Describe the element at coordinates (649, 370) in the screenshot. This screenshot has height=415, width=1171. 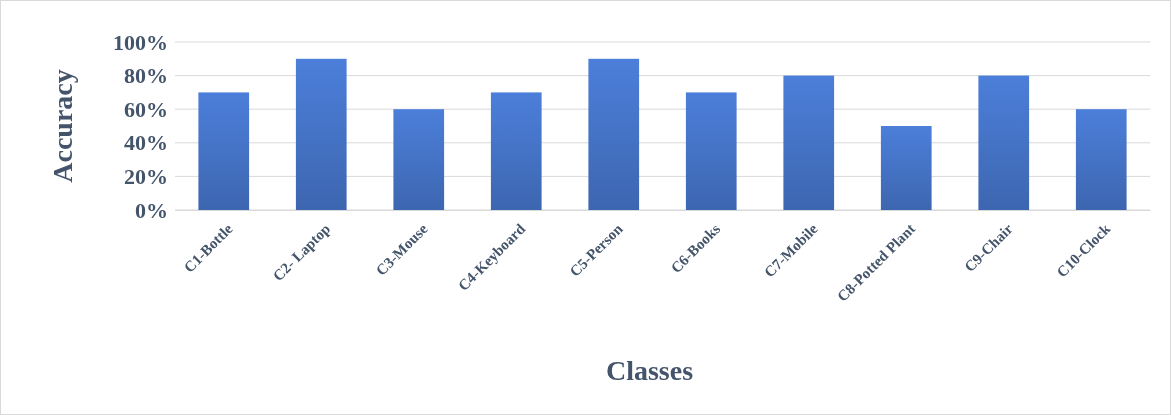
I see `x-axis-title: Classes` at that location.